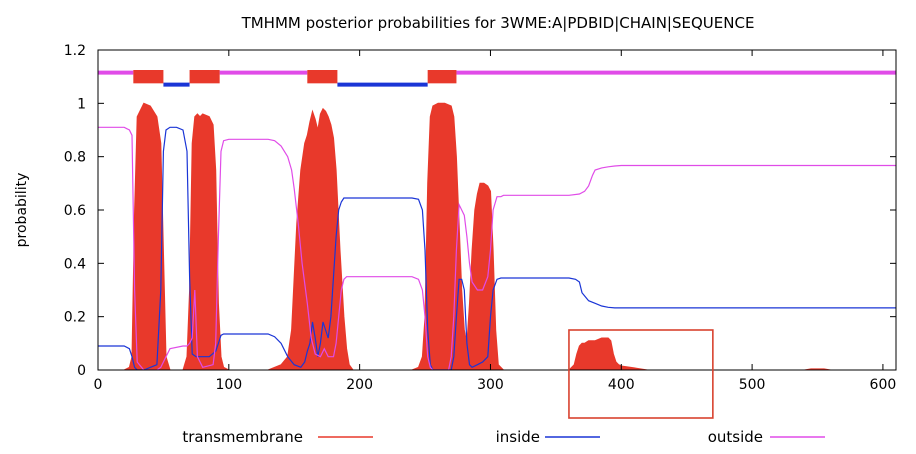 Image resolution: width=916 pixels, height=454 pixels. I want to click on legend: transmembrane inside outside, so click(503, 437).